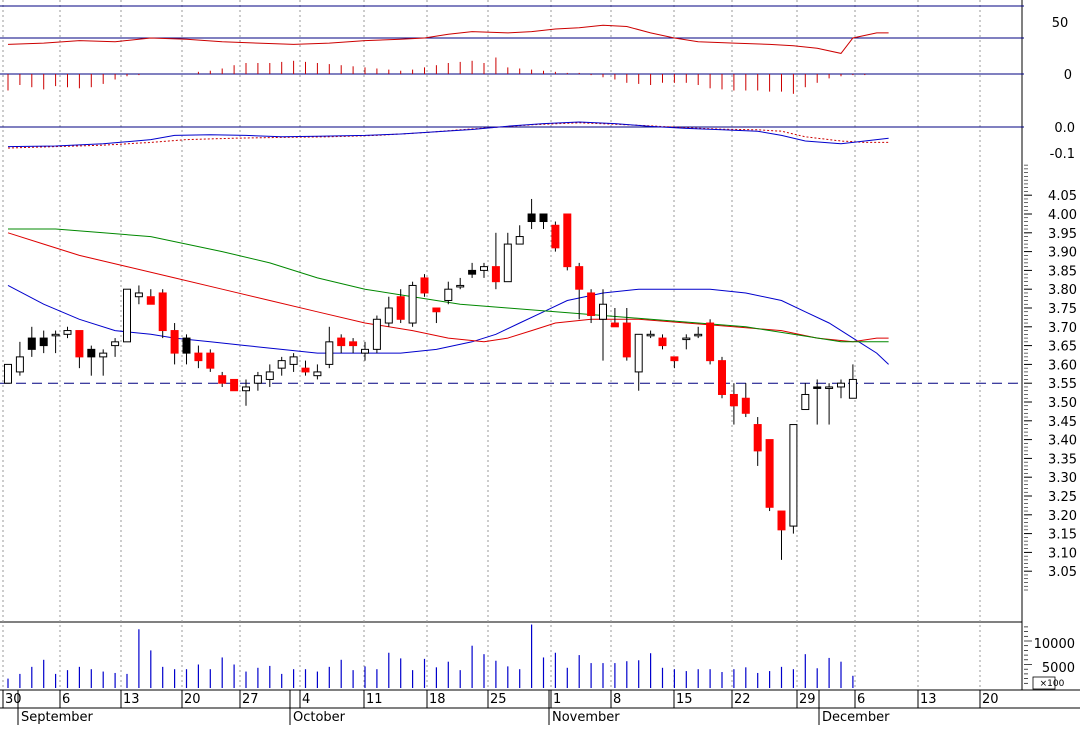  I want to click on date-tick-label: 27, so click(250, 699).